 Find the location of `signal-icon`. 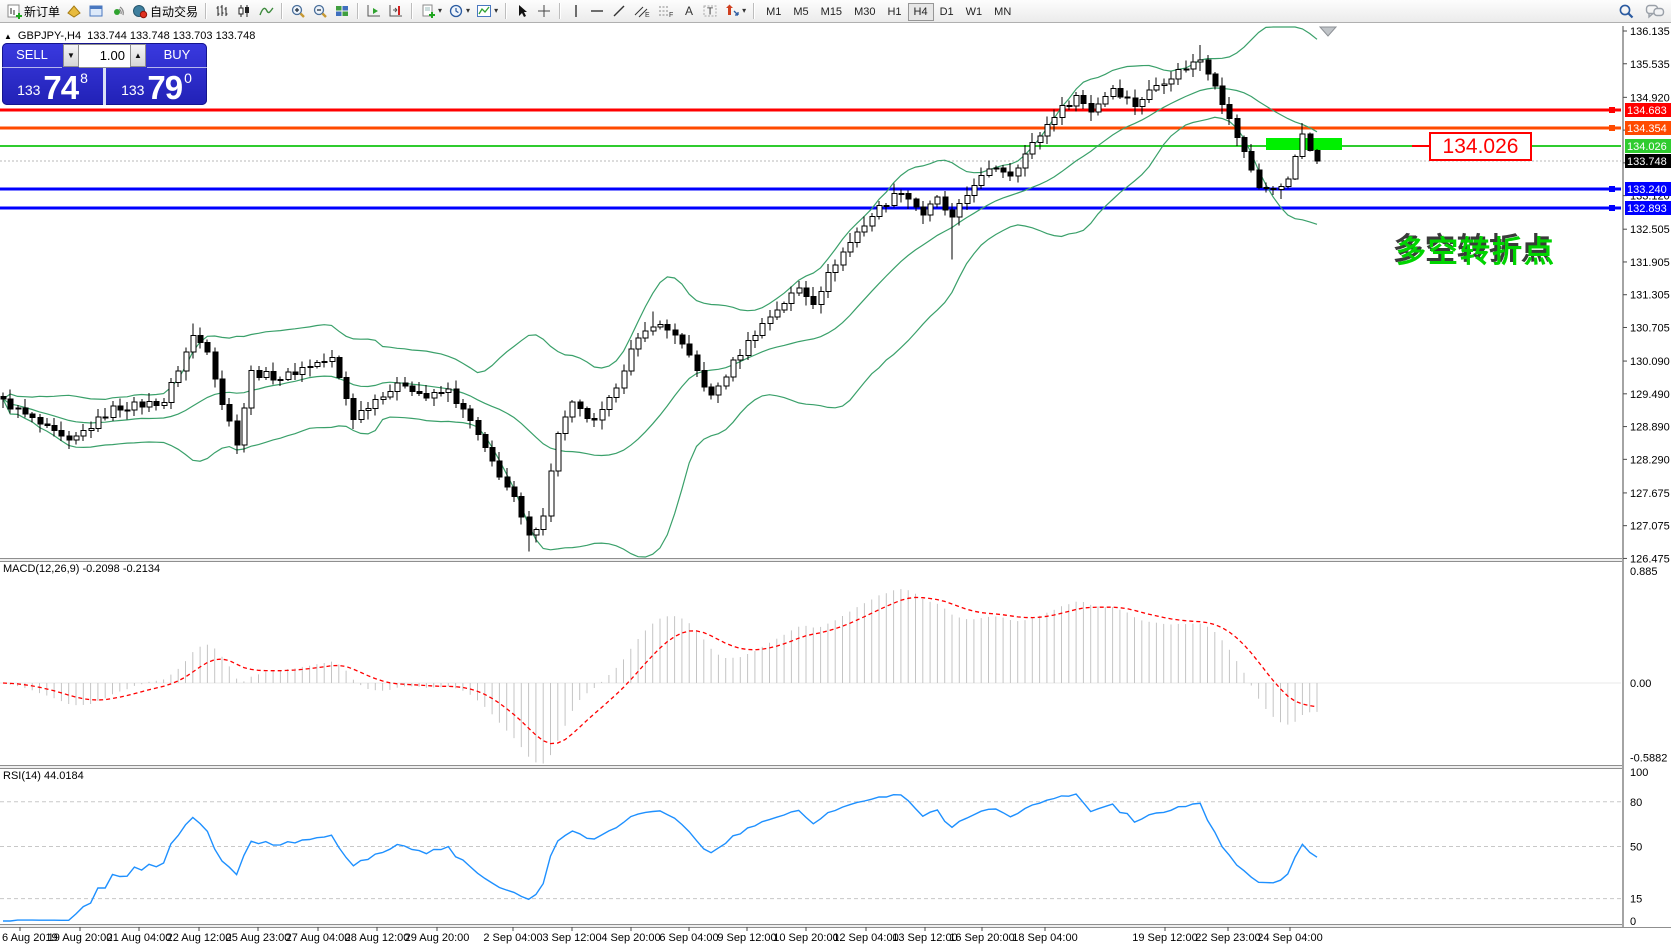

signal-icon is located at coordinates (119, 11).